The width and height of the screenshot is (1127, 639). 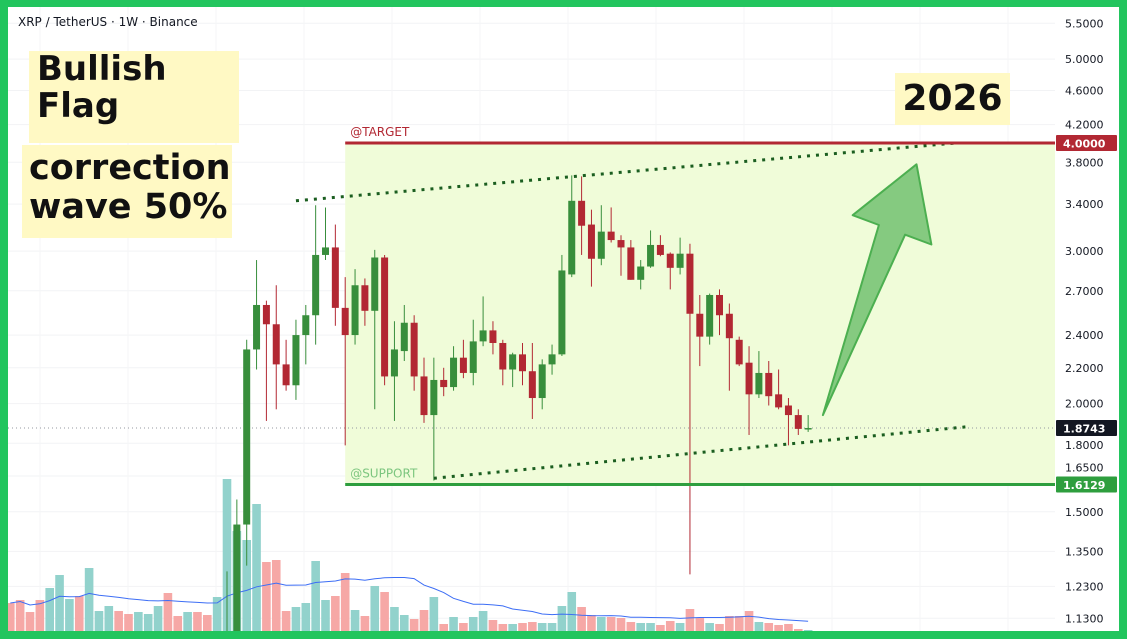 What do you see at coordinates (127, 191) in the screenshot?
I see `correction-note: correction wave 50%` at bounding box center [127, 191].